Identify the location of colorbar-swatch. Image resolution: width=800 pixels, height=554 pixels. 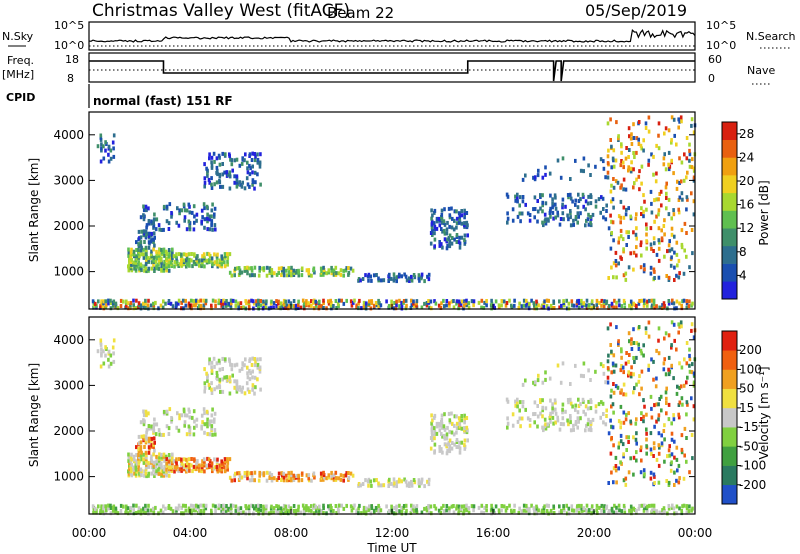
(729, 437).